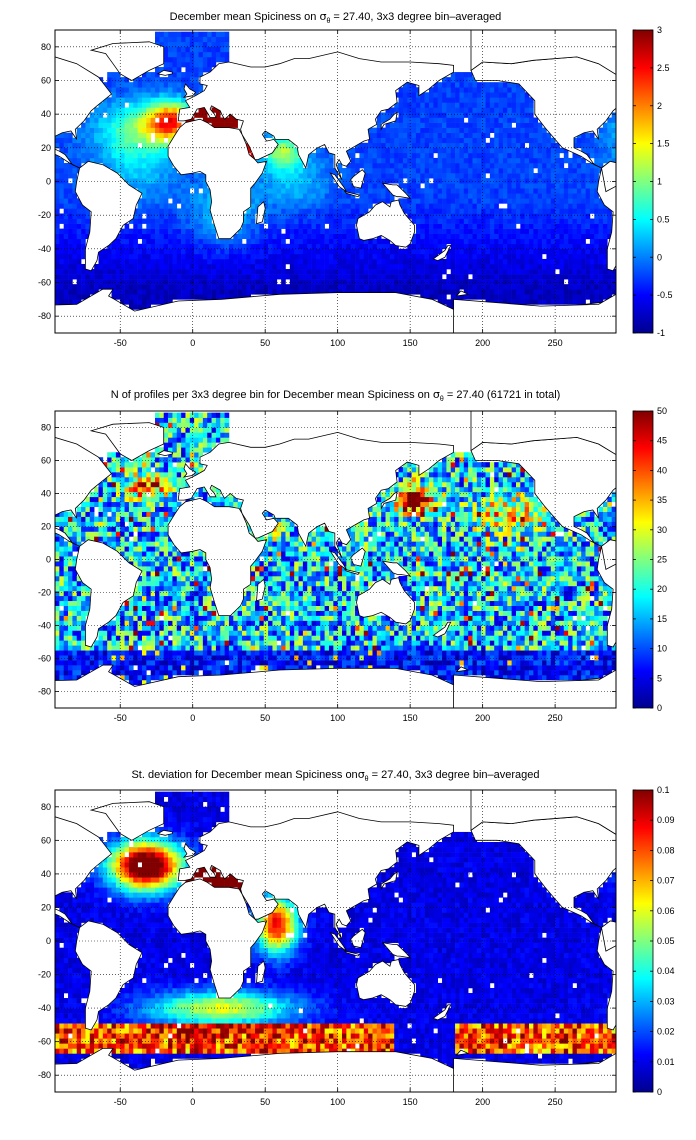  Describe the element at coordinates (659, 106) in the screenshot. I see `colorbar-tick-label: 2` at that location.